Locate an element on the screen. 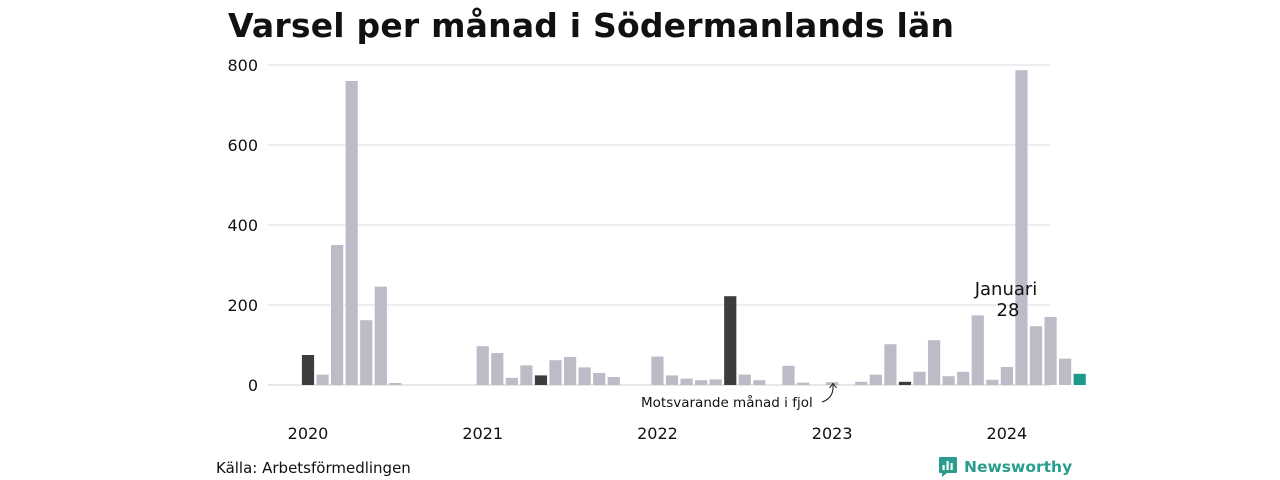  previous-year-arrow is located at coordinates (827, 393).